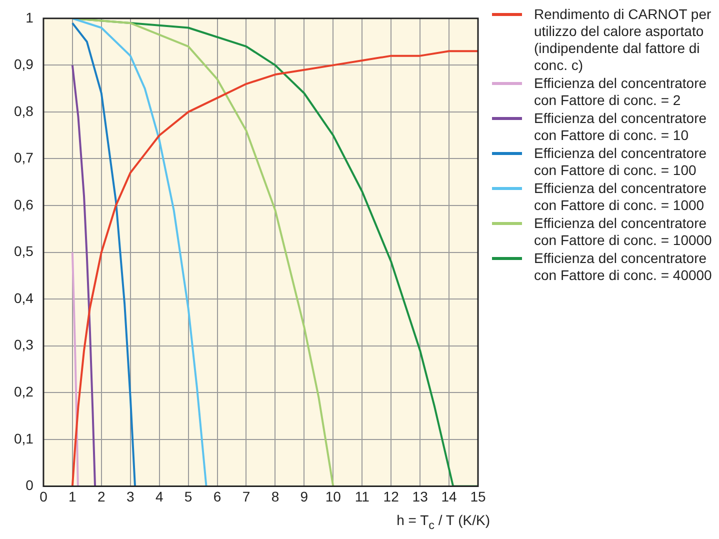  Describe the element at coordinates (478, 496) in the screenshot. I see `x-tick-label: 15` at that location.